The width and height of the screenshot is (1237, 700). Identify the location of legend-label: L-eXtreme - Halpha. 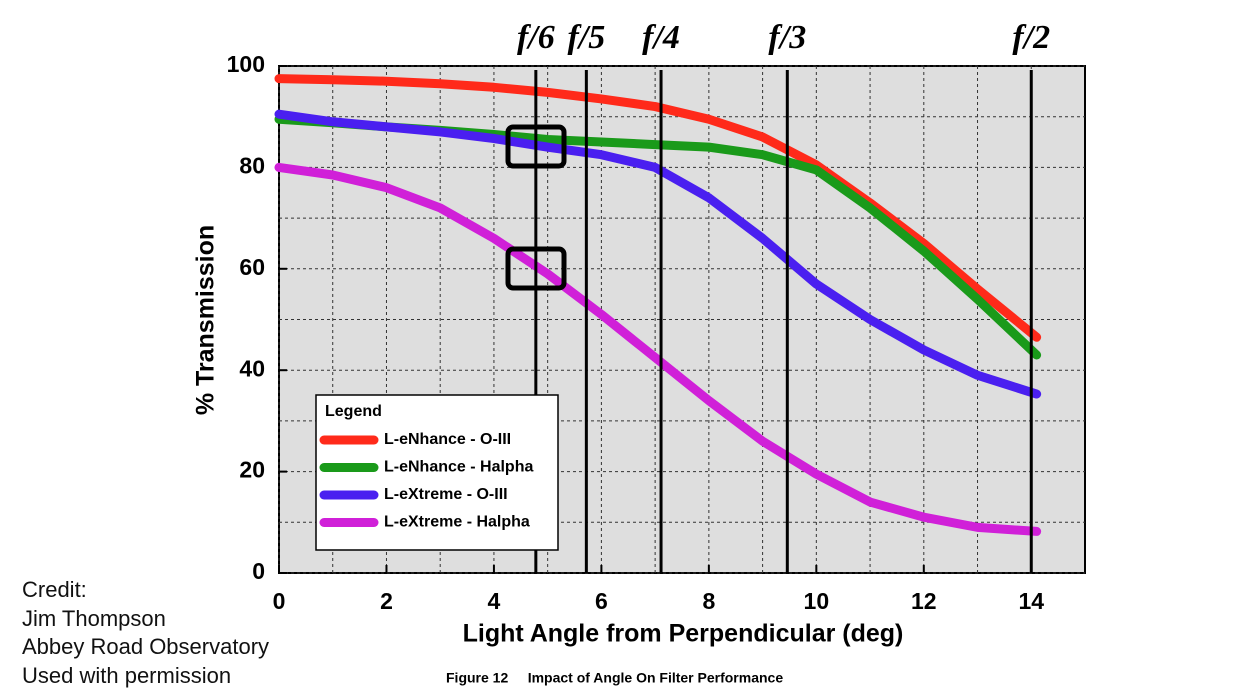
(457, 522).